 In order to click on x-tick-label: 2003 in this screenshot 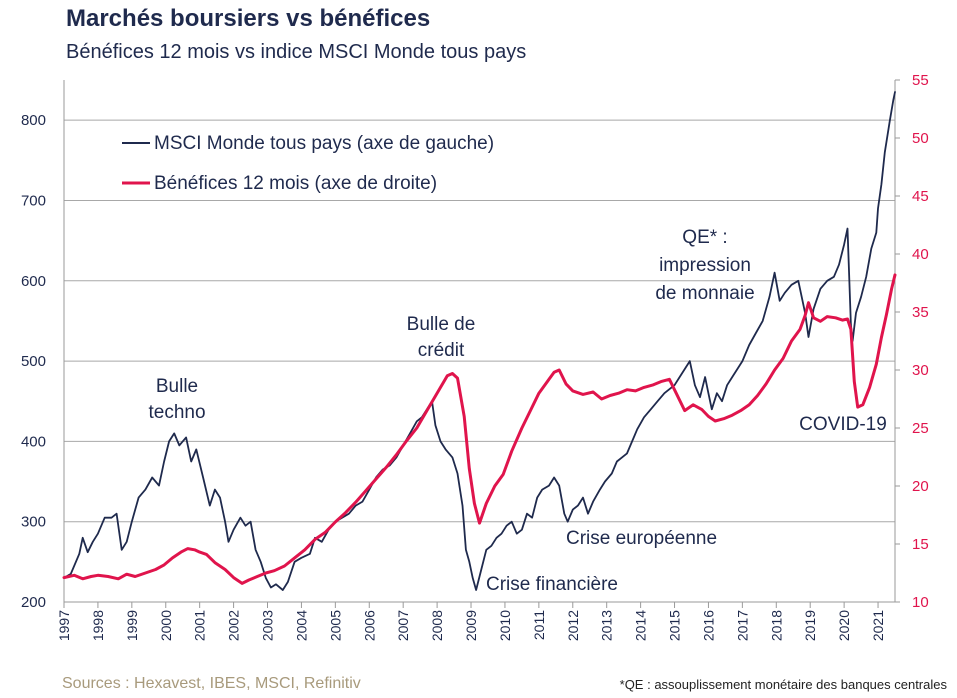, I will do `click(268, 625)`.